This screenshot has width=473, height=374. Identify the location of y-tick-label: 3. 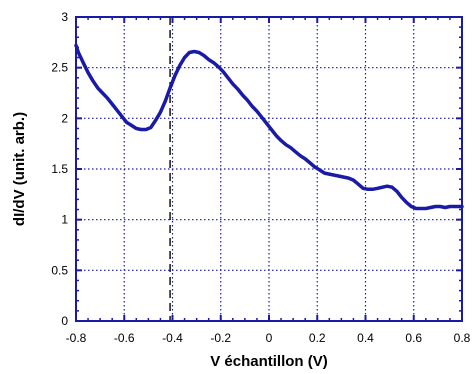
(64, 17).